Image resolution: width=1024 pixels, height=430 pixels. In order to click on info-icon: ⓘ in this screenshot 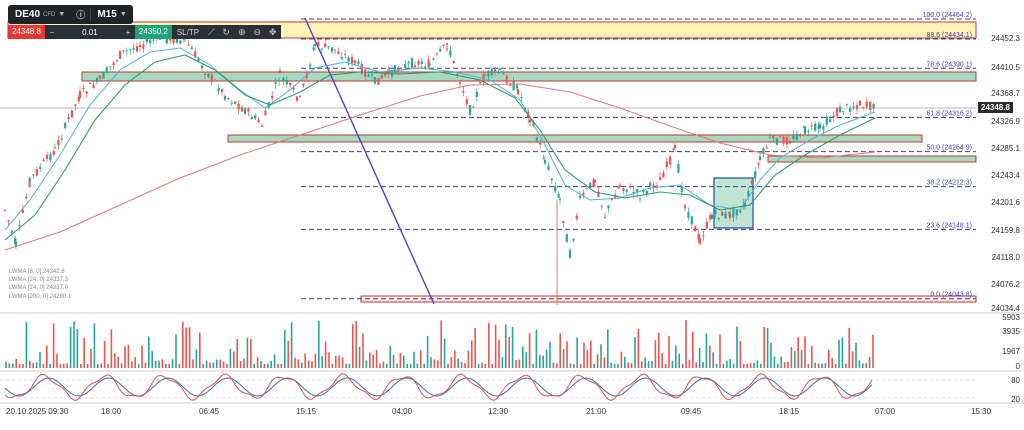, I will do `click(81, 15)`.